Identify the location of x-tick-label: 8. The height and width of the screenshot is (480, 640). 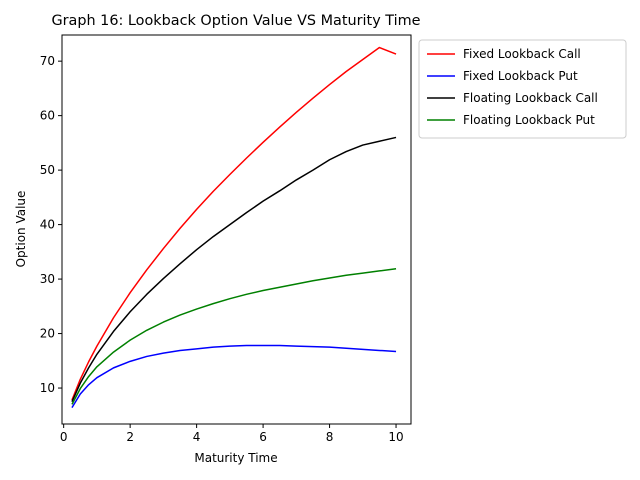
(330, 437).